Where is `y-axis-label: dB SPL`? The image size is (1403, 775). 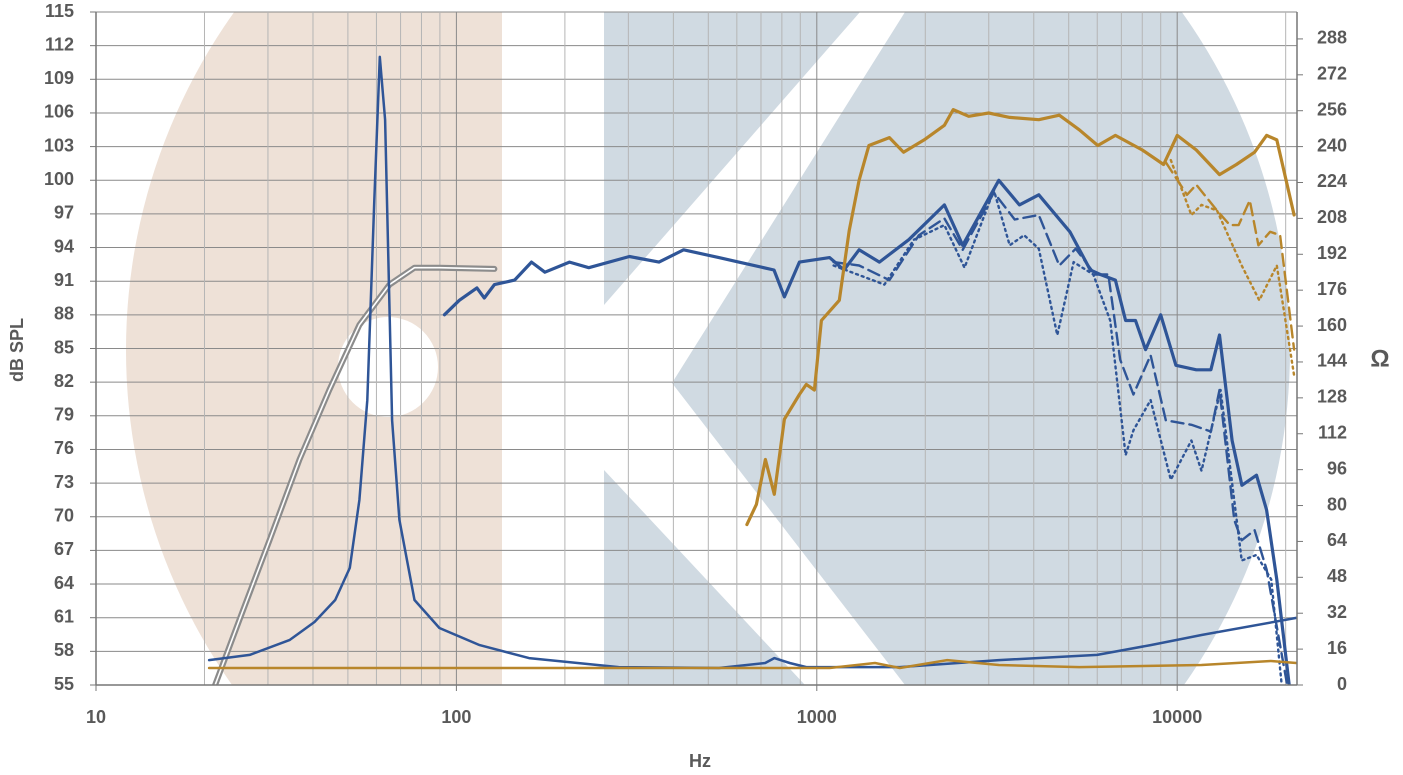
y-axis-label: dB SPL is located at coordinates (17, 350).